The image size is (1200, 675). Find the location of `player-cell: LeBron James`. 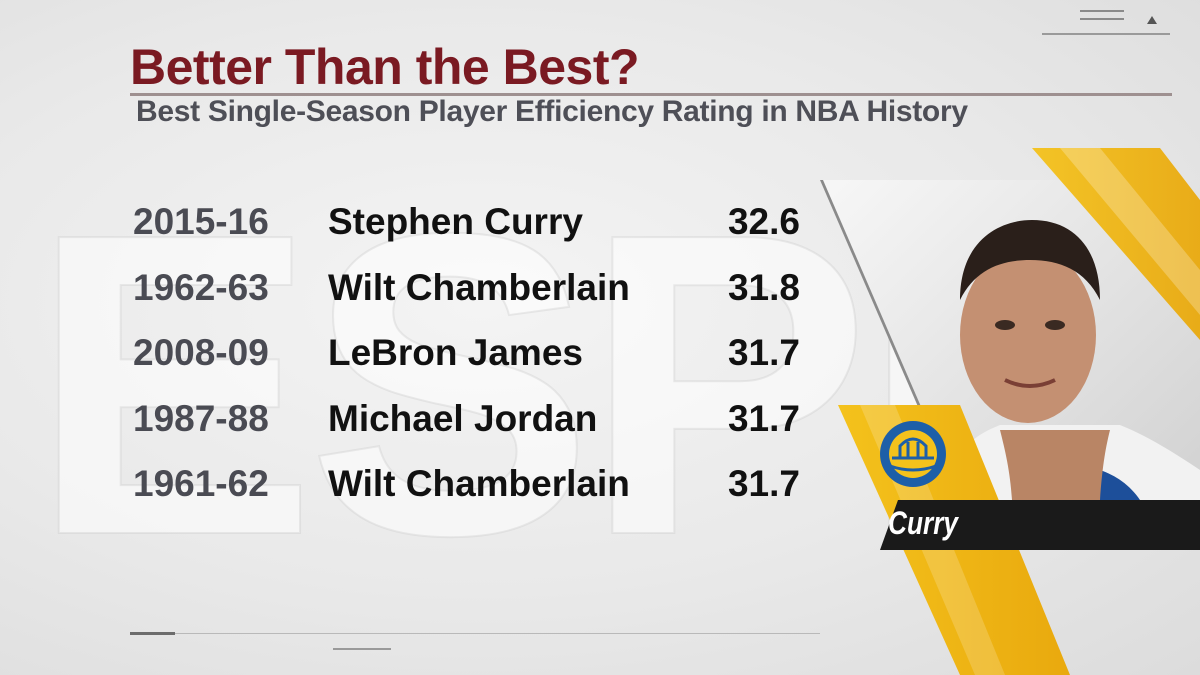

player-cell: LeBron James is located at coordinates (455, 352).